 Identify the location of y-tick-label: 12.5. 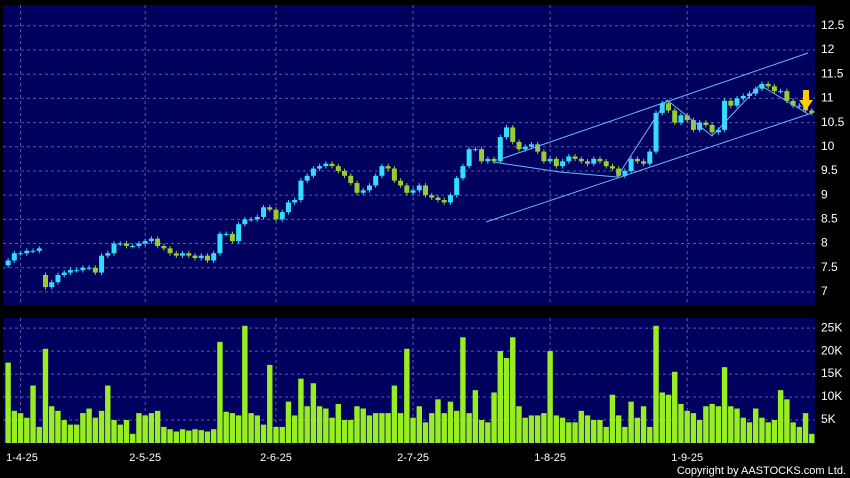
(833, 25).